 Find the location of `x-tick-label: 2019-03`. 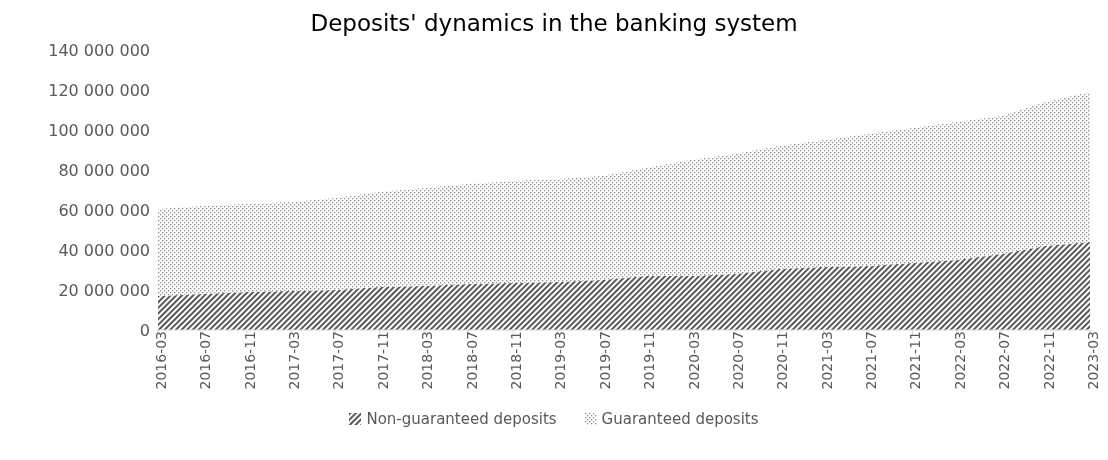

x-tick-label: 2019-03 is located at coordinates (560, 360).